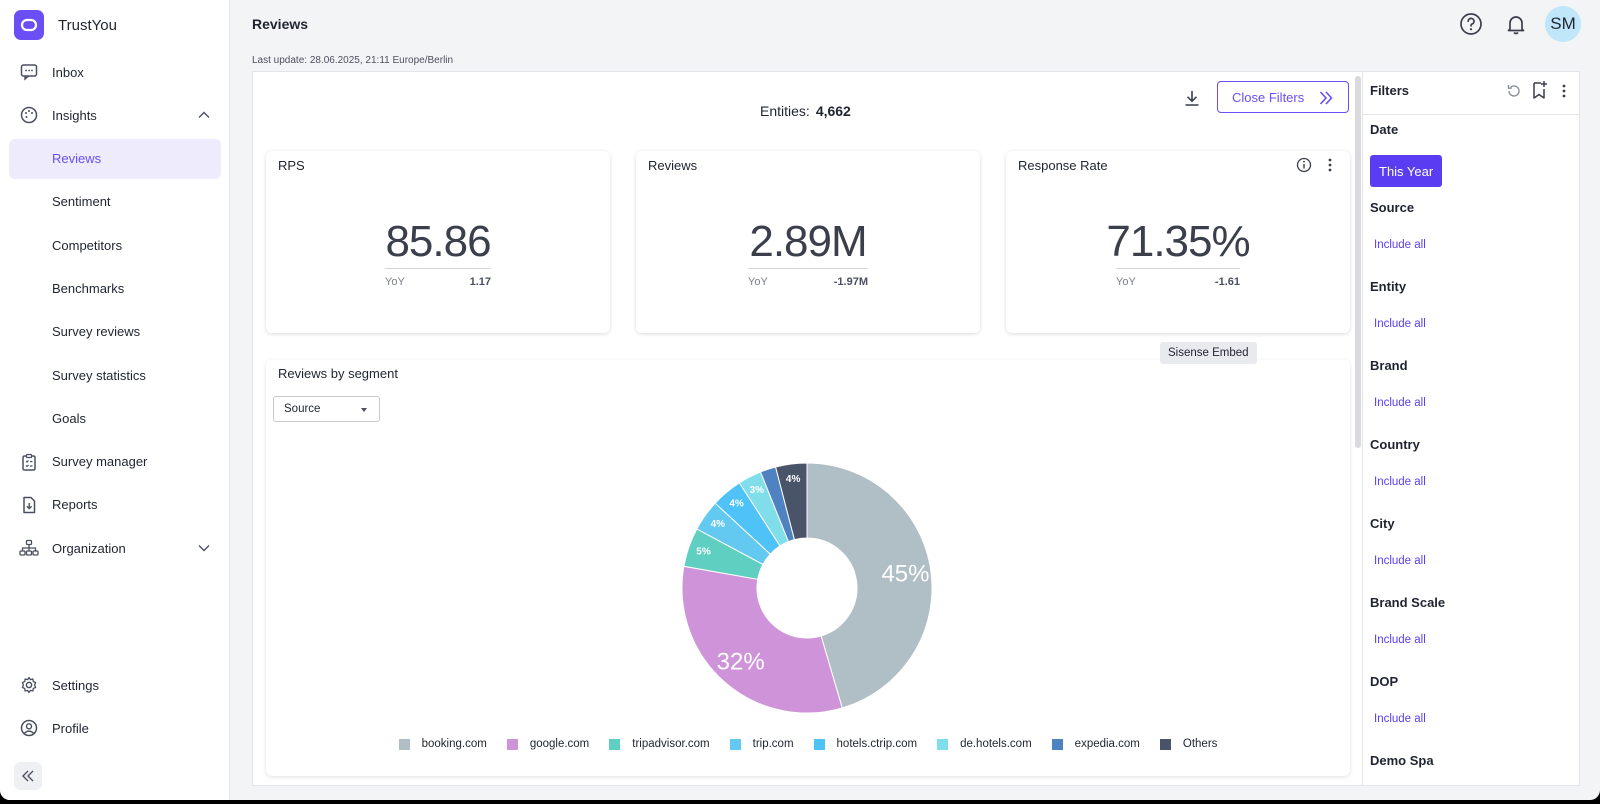  What do you see at coordinates (808, 278) in the screenshot?
I see `kpi-yoy: YoY -1.97M` at bounding box center [808, 278].